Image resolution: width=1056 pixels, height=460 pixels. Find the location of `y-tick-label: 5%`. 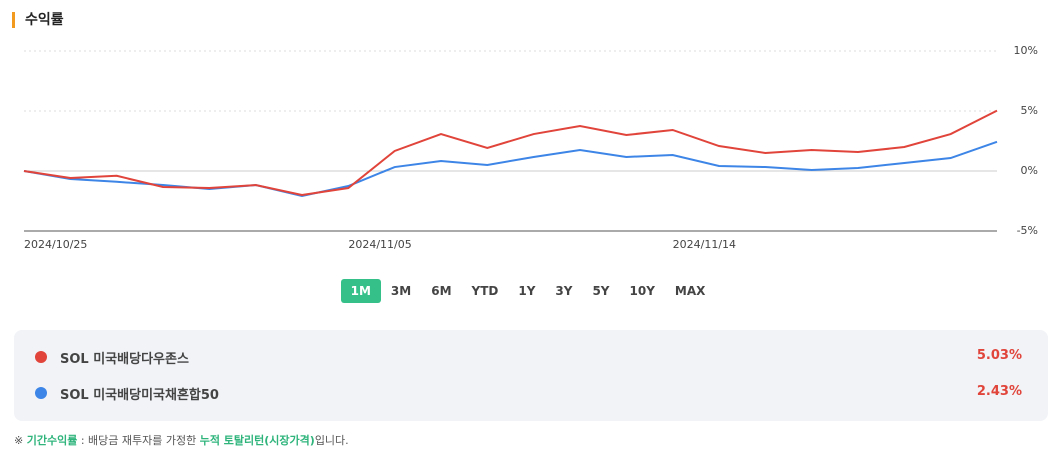

y-tick-label: 5% is located at coordinates (1029, 110).